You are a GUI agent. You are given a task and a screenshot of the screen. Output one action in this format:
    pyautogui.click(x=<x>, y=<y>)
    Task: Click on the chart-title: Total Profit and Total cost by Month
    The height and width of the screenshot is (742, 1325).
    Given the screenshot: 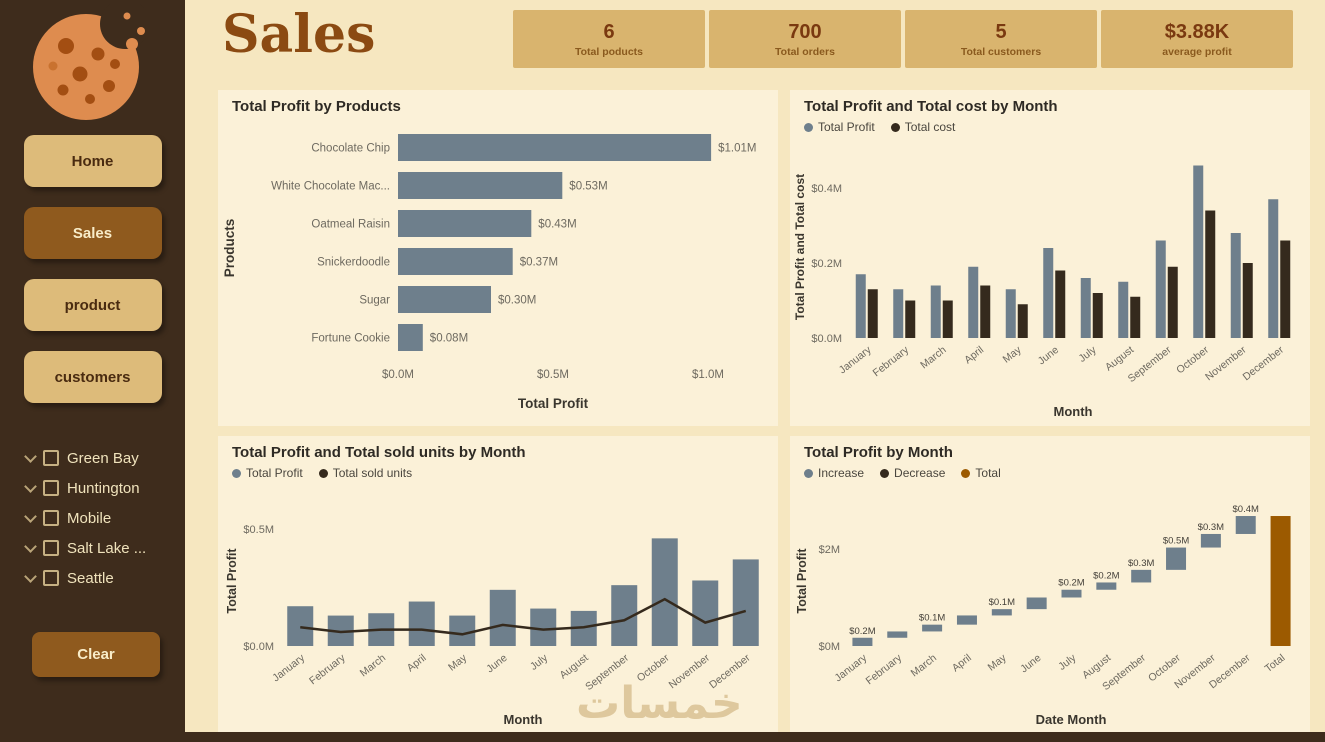 What is the action you would take?
    pyautogui.click(x=931, y=106)
    